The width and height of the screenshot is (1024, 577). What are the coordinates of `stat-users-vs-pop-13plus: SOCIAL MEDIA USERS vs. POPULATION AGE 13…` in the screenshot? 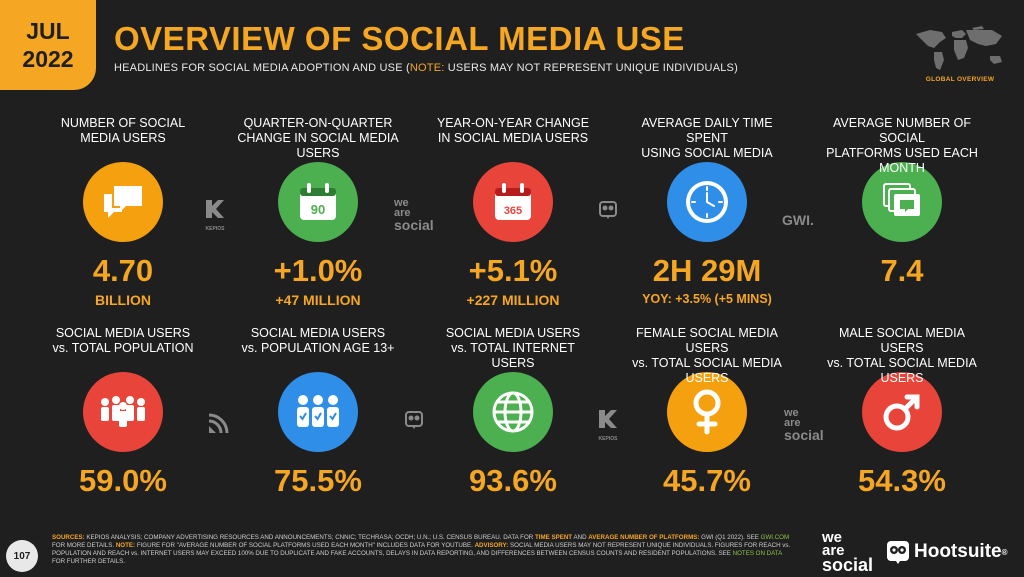 It's located at (318, 412).